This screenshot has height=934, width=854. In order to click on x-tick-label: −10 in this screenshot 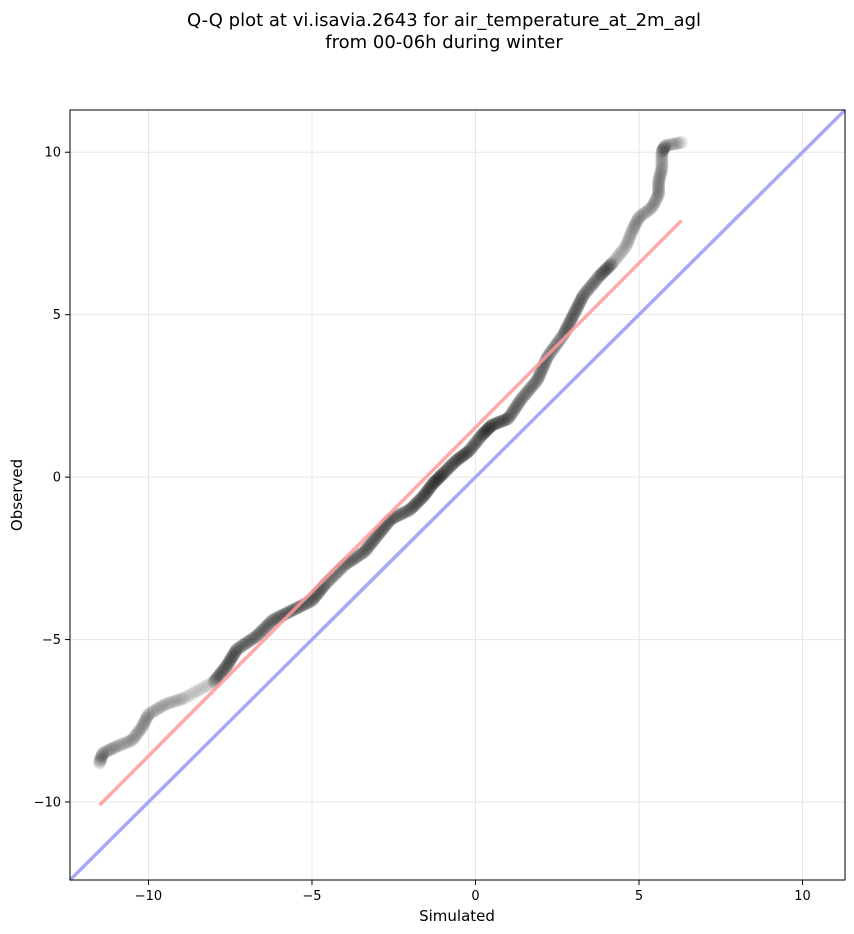, I will do `click(148, 896)`.